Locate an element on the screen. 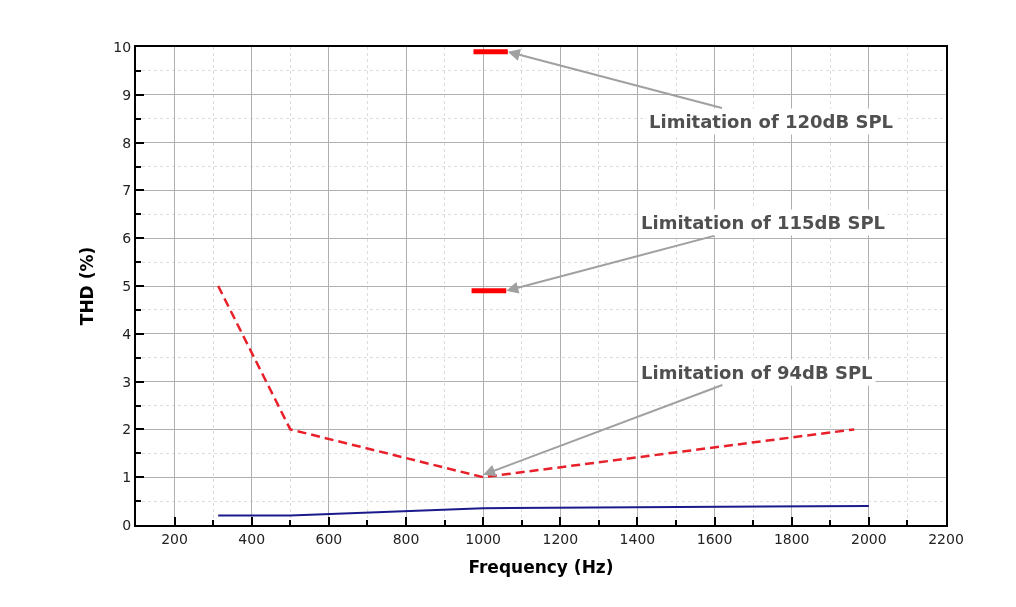 The height and width of the screenshot is (607, 1016). x-tick-label: 2000 is located at coordinates (869, 538).